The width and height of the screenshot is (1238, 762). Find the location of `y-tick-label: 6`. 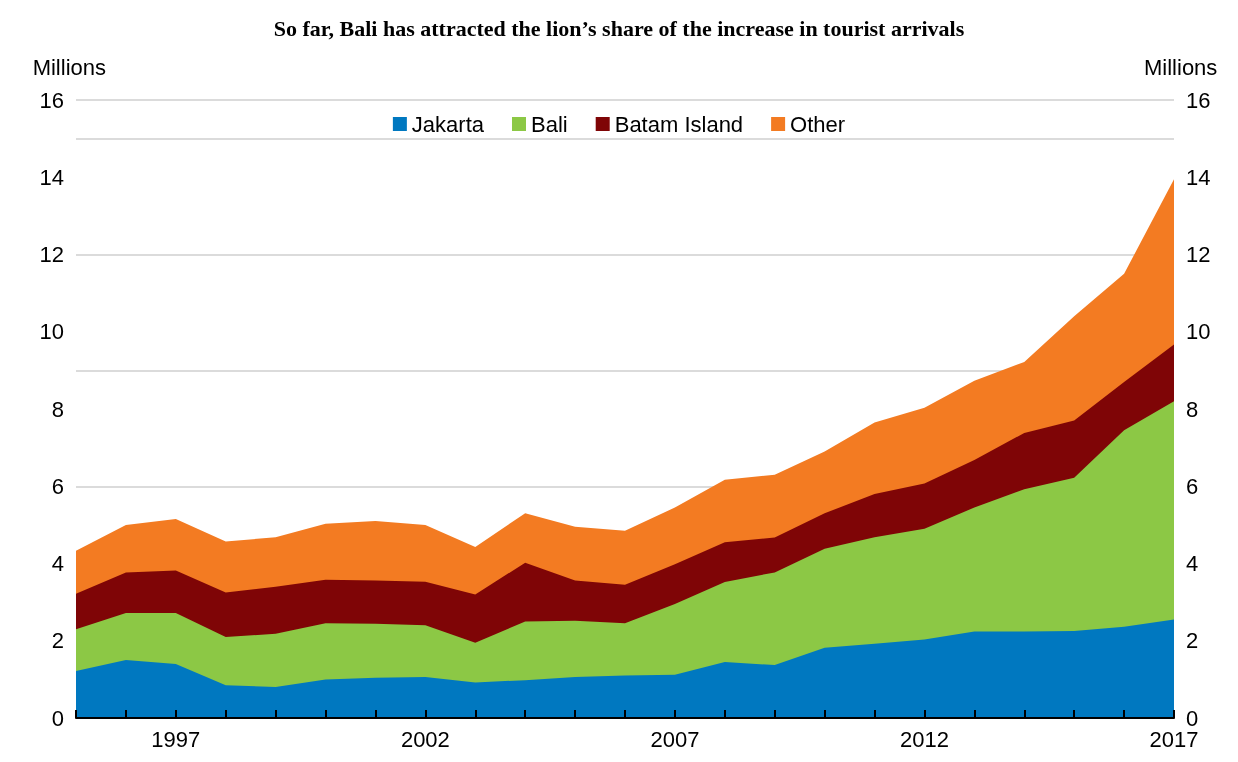

y-tick-label: 6 is located at coordinates (57, 486).